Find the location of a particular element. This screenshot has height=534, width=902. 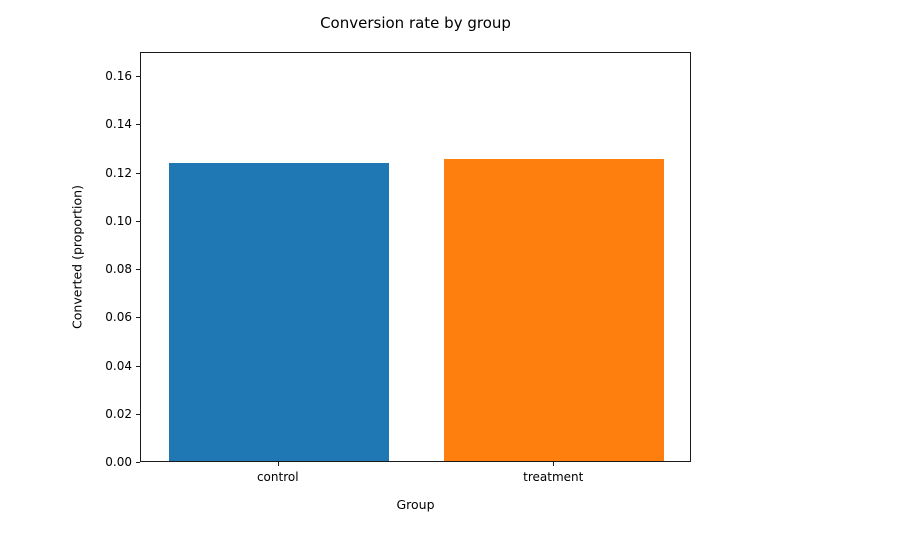

y-axis-label: Converted (proportion) is located at coordinates (77, 257).